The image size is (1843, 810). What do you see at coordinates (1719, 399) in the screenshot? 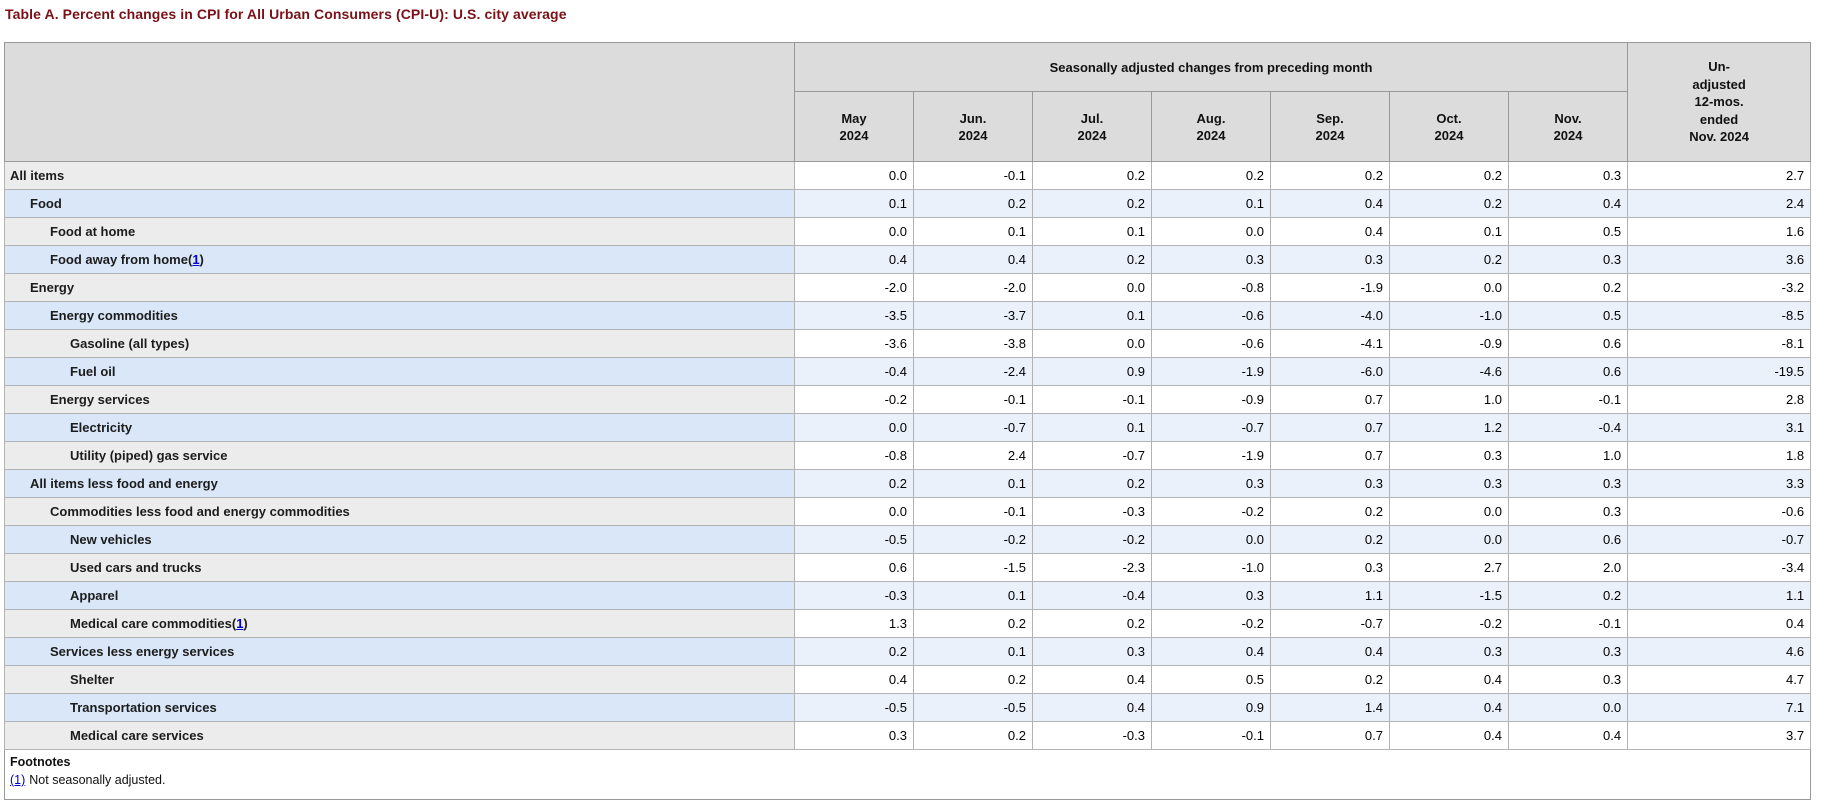
I see `value-cell: 2.8` at bounding box center [1719, 399].